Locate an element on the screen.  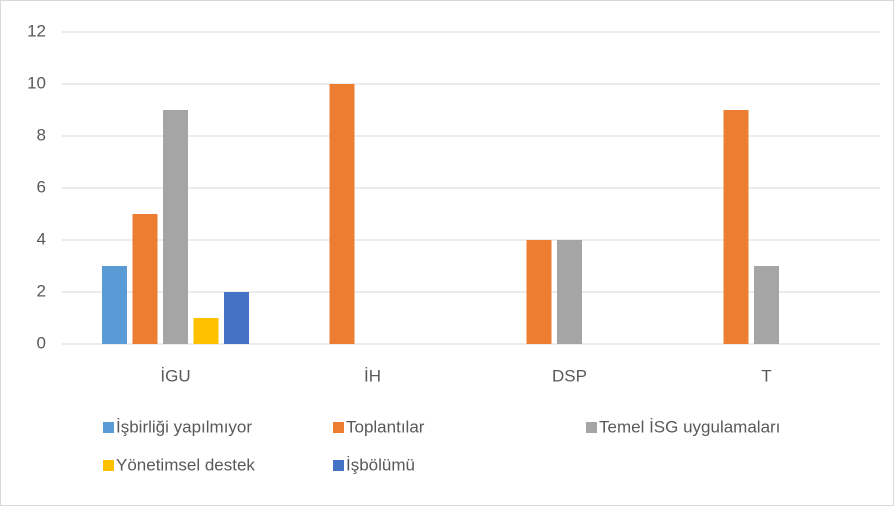
x-tick-label: İGU is located at coordinates (175, 375).